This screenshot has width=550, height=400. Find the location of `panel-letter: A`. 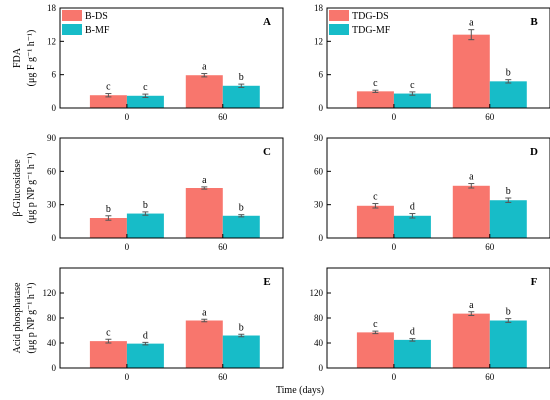

panel-letter: A is located at coordinates (267, 22).